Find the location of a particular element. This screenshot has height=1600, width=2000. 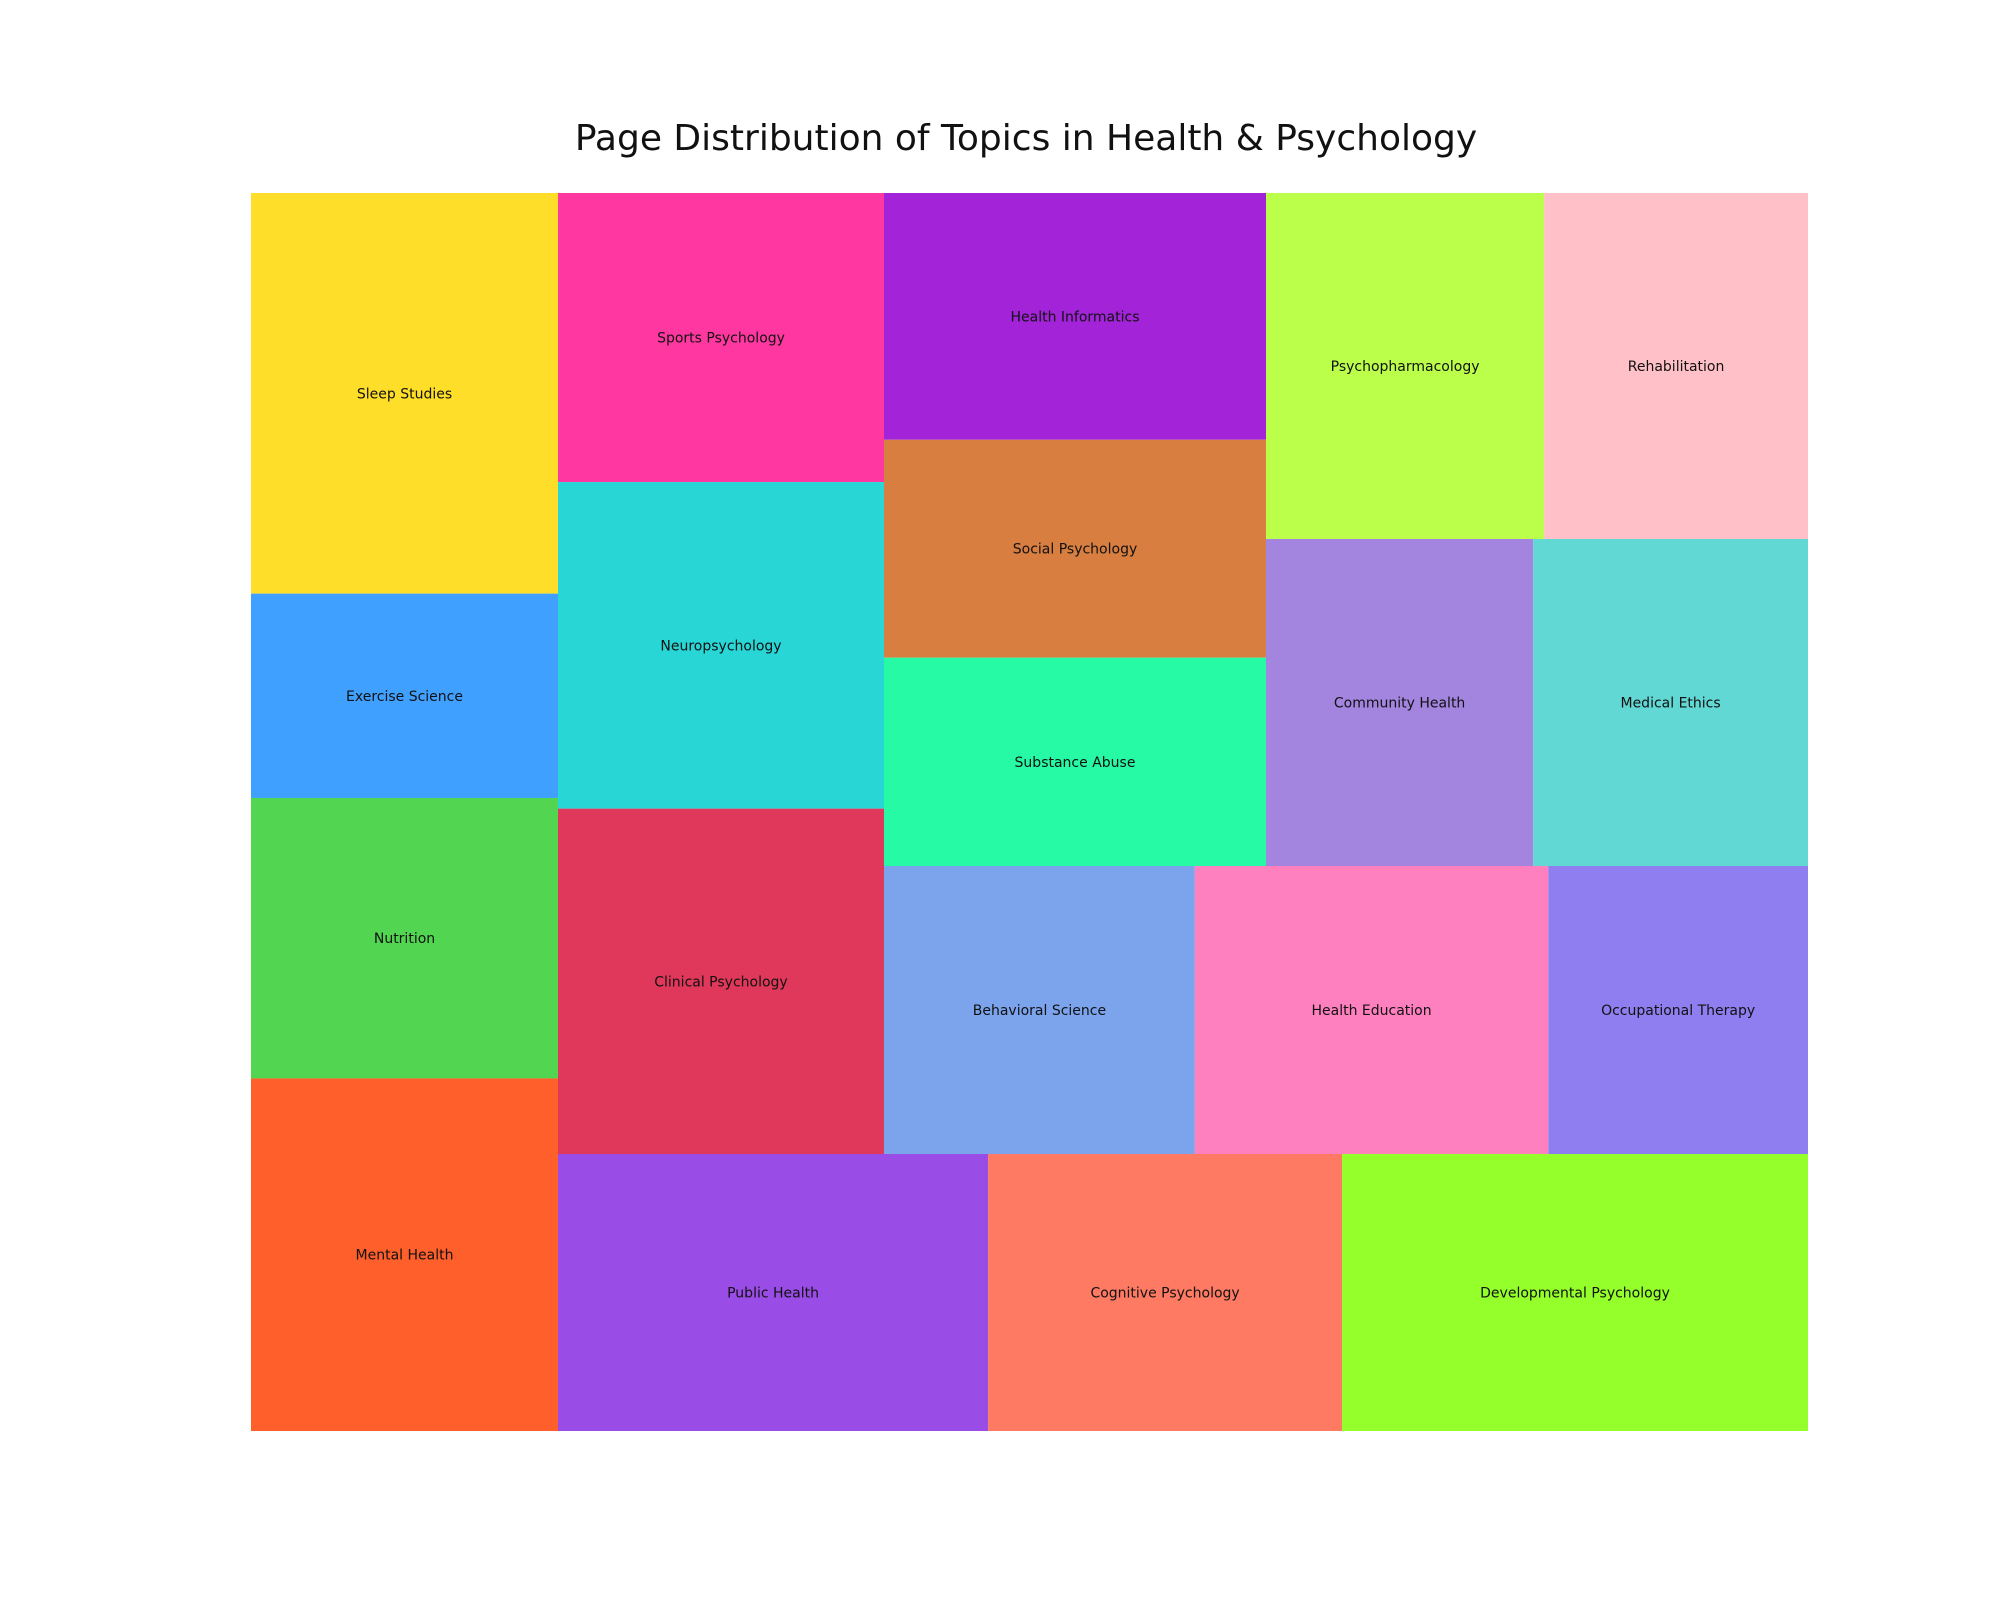

treemap-cell-label: Developmental Psychology is located at coordinates (1575, 1294).